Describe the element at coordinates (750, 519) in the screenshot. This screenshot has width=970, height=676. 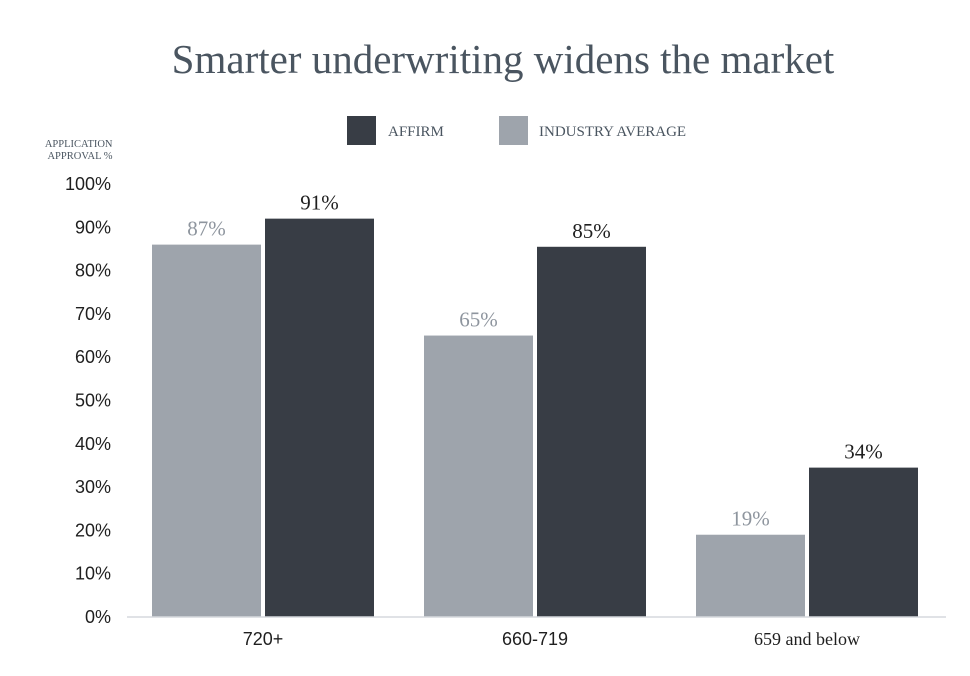
I see `value-label-industry-average-659-and-below: 19%` at that location.